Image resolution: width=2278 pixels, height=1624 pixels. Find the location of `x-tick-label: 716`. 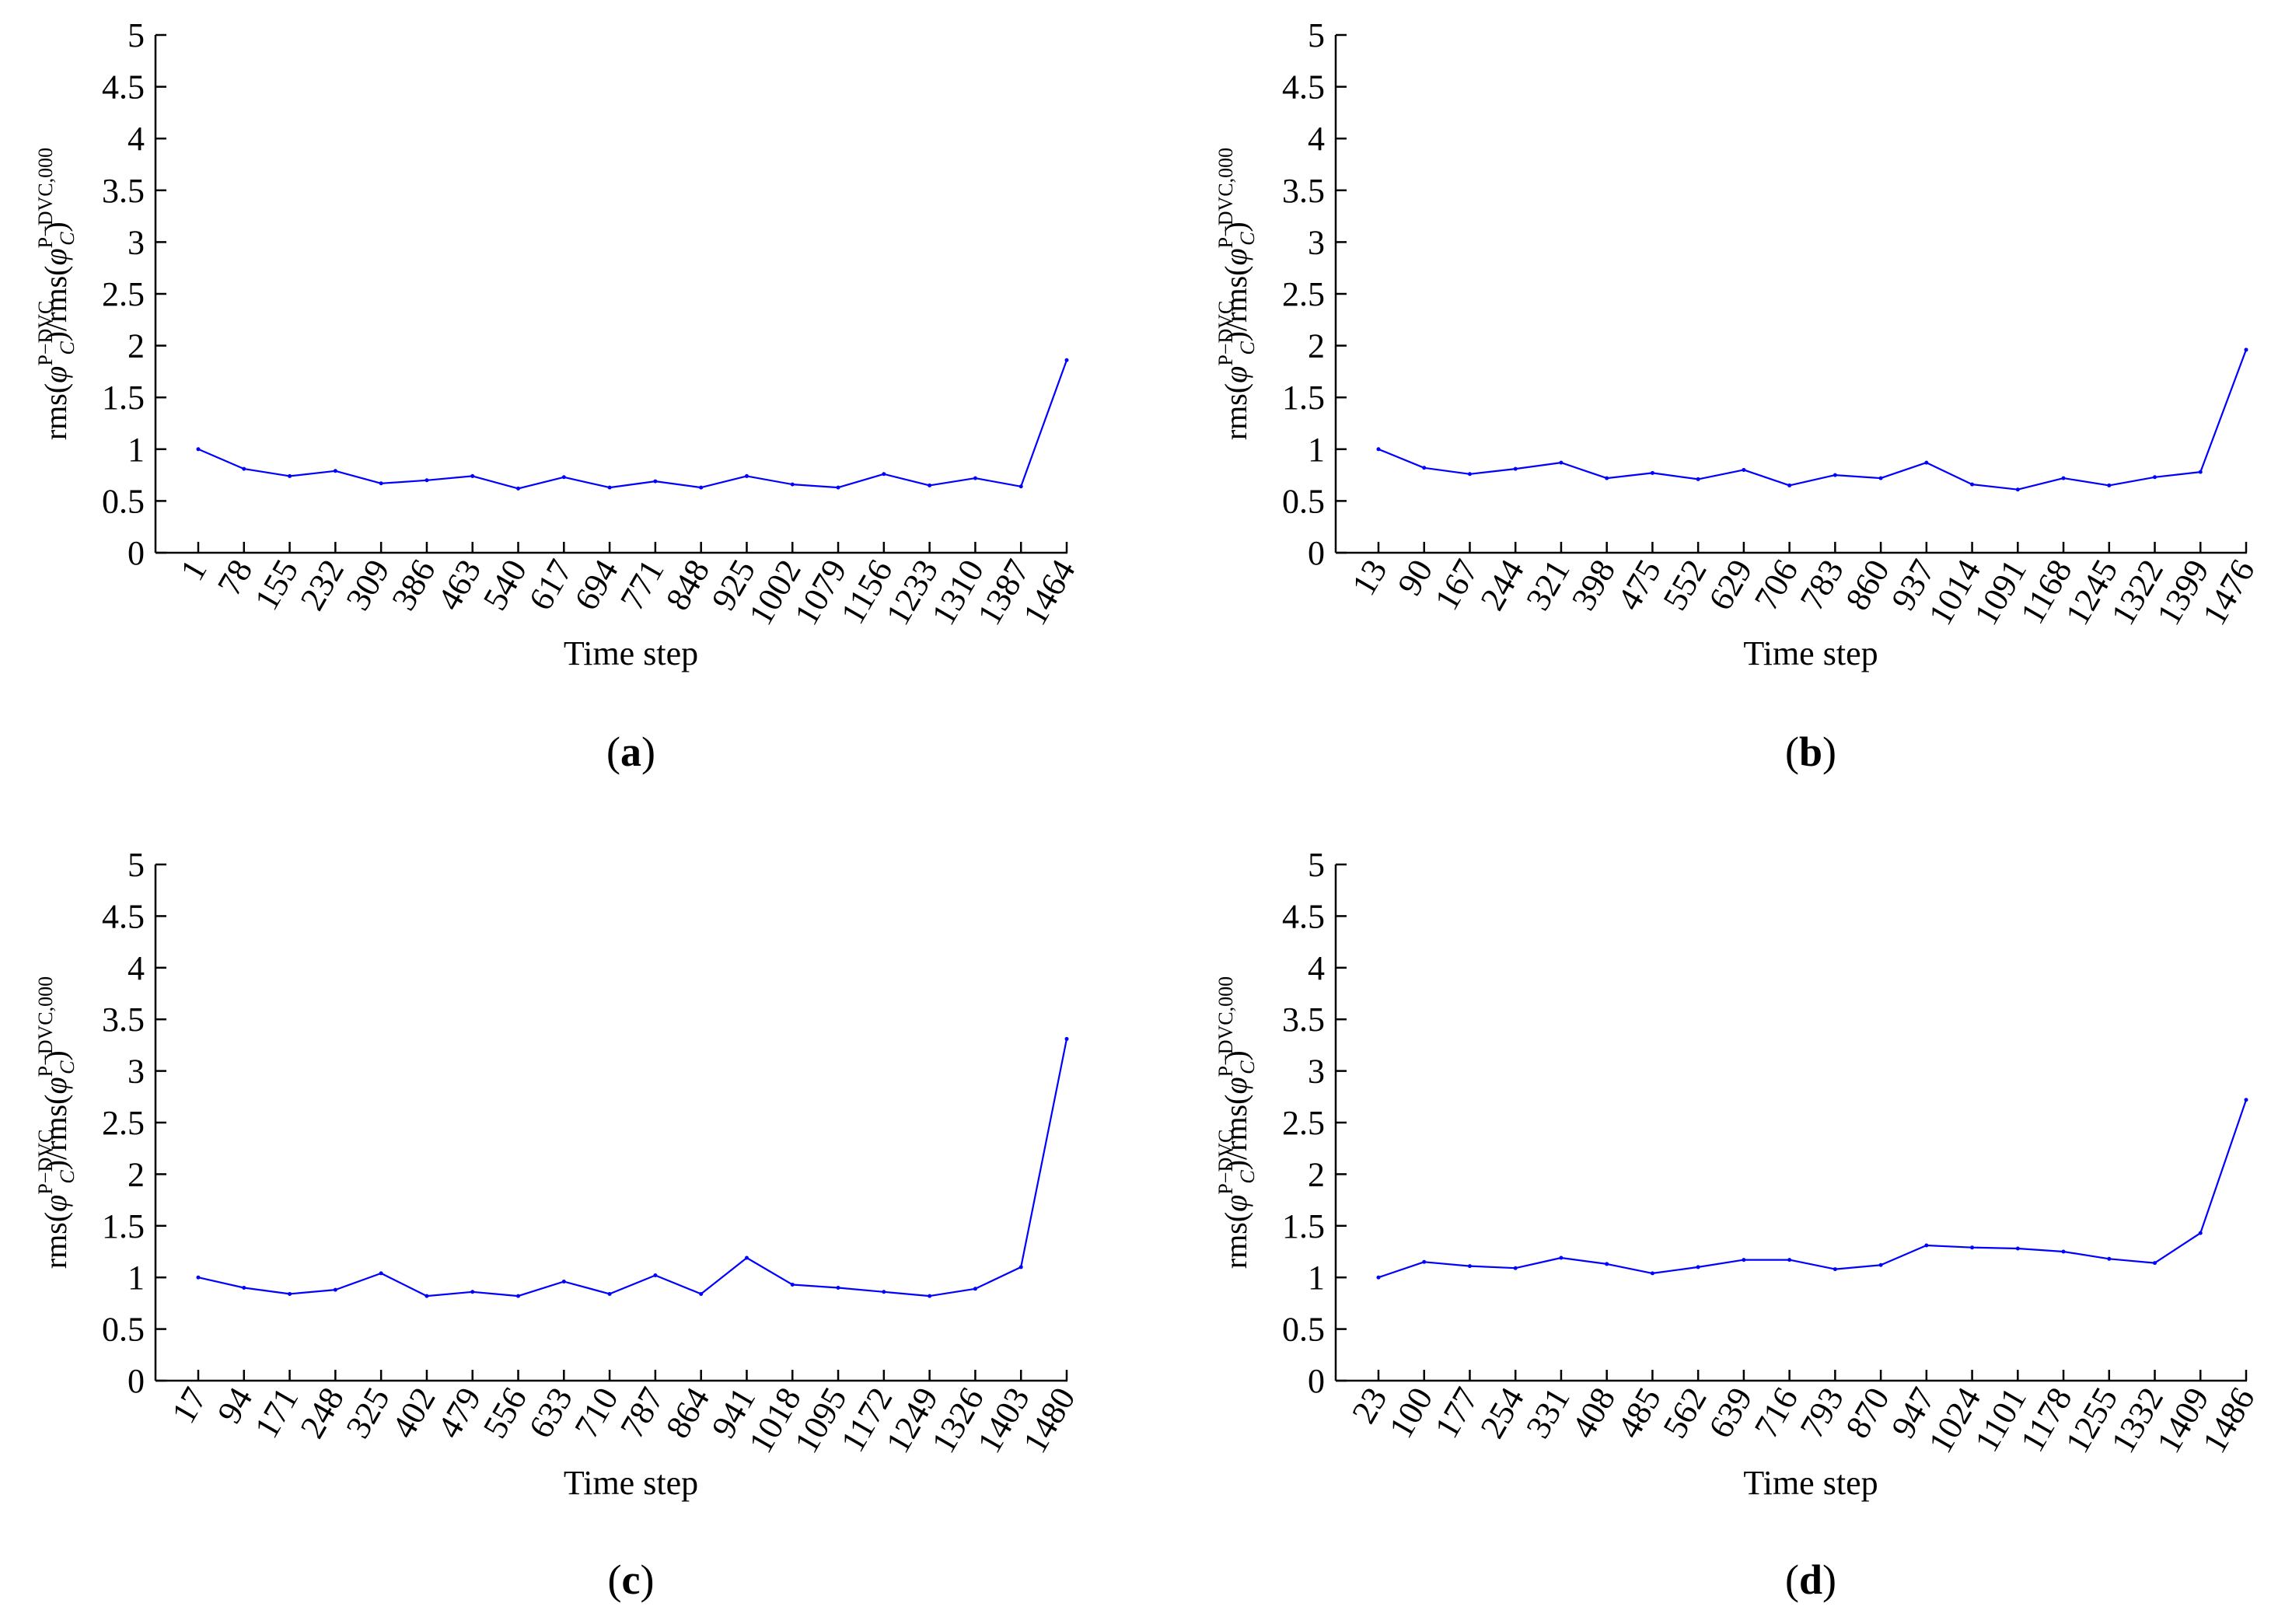

x-tick-label: 716 is located at coordinates (1776, 1413).